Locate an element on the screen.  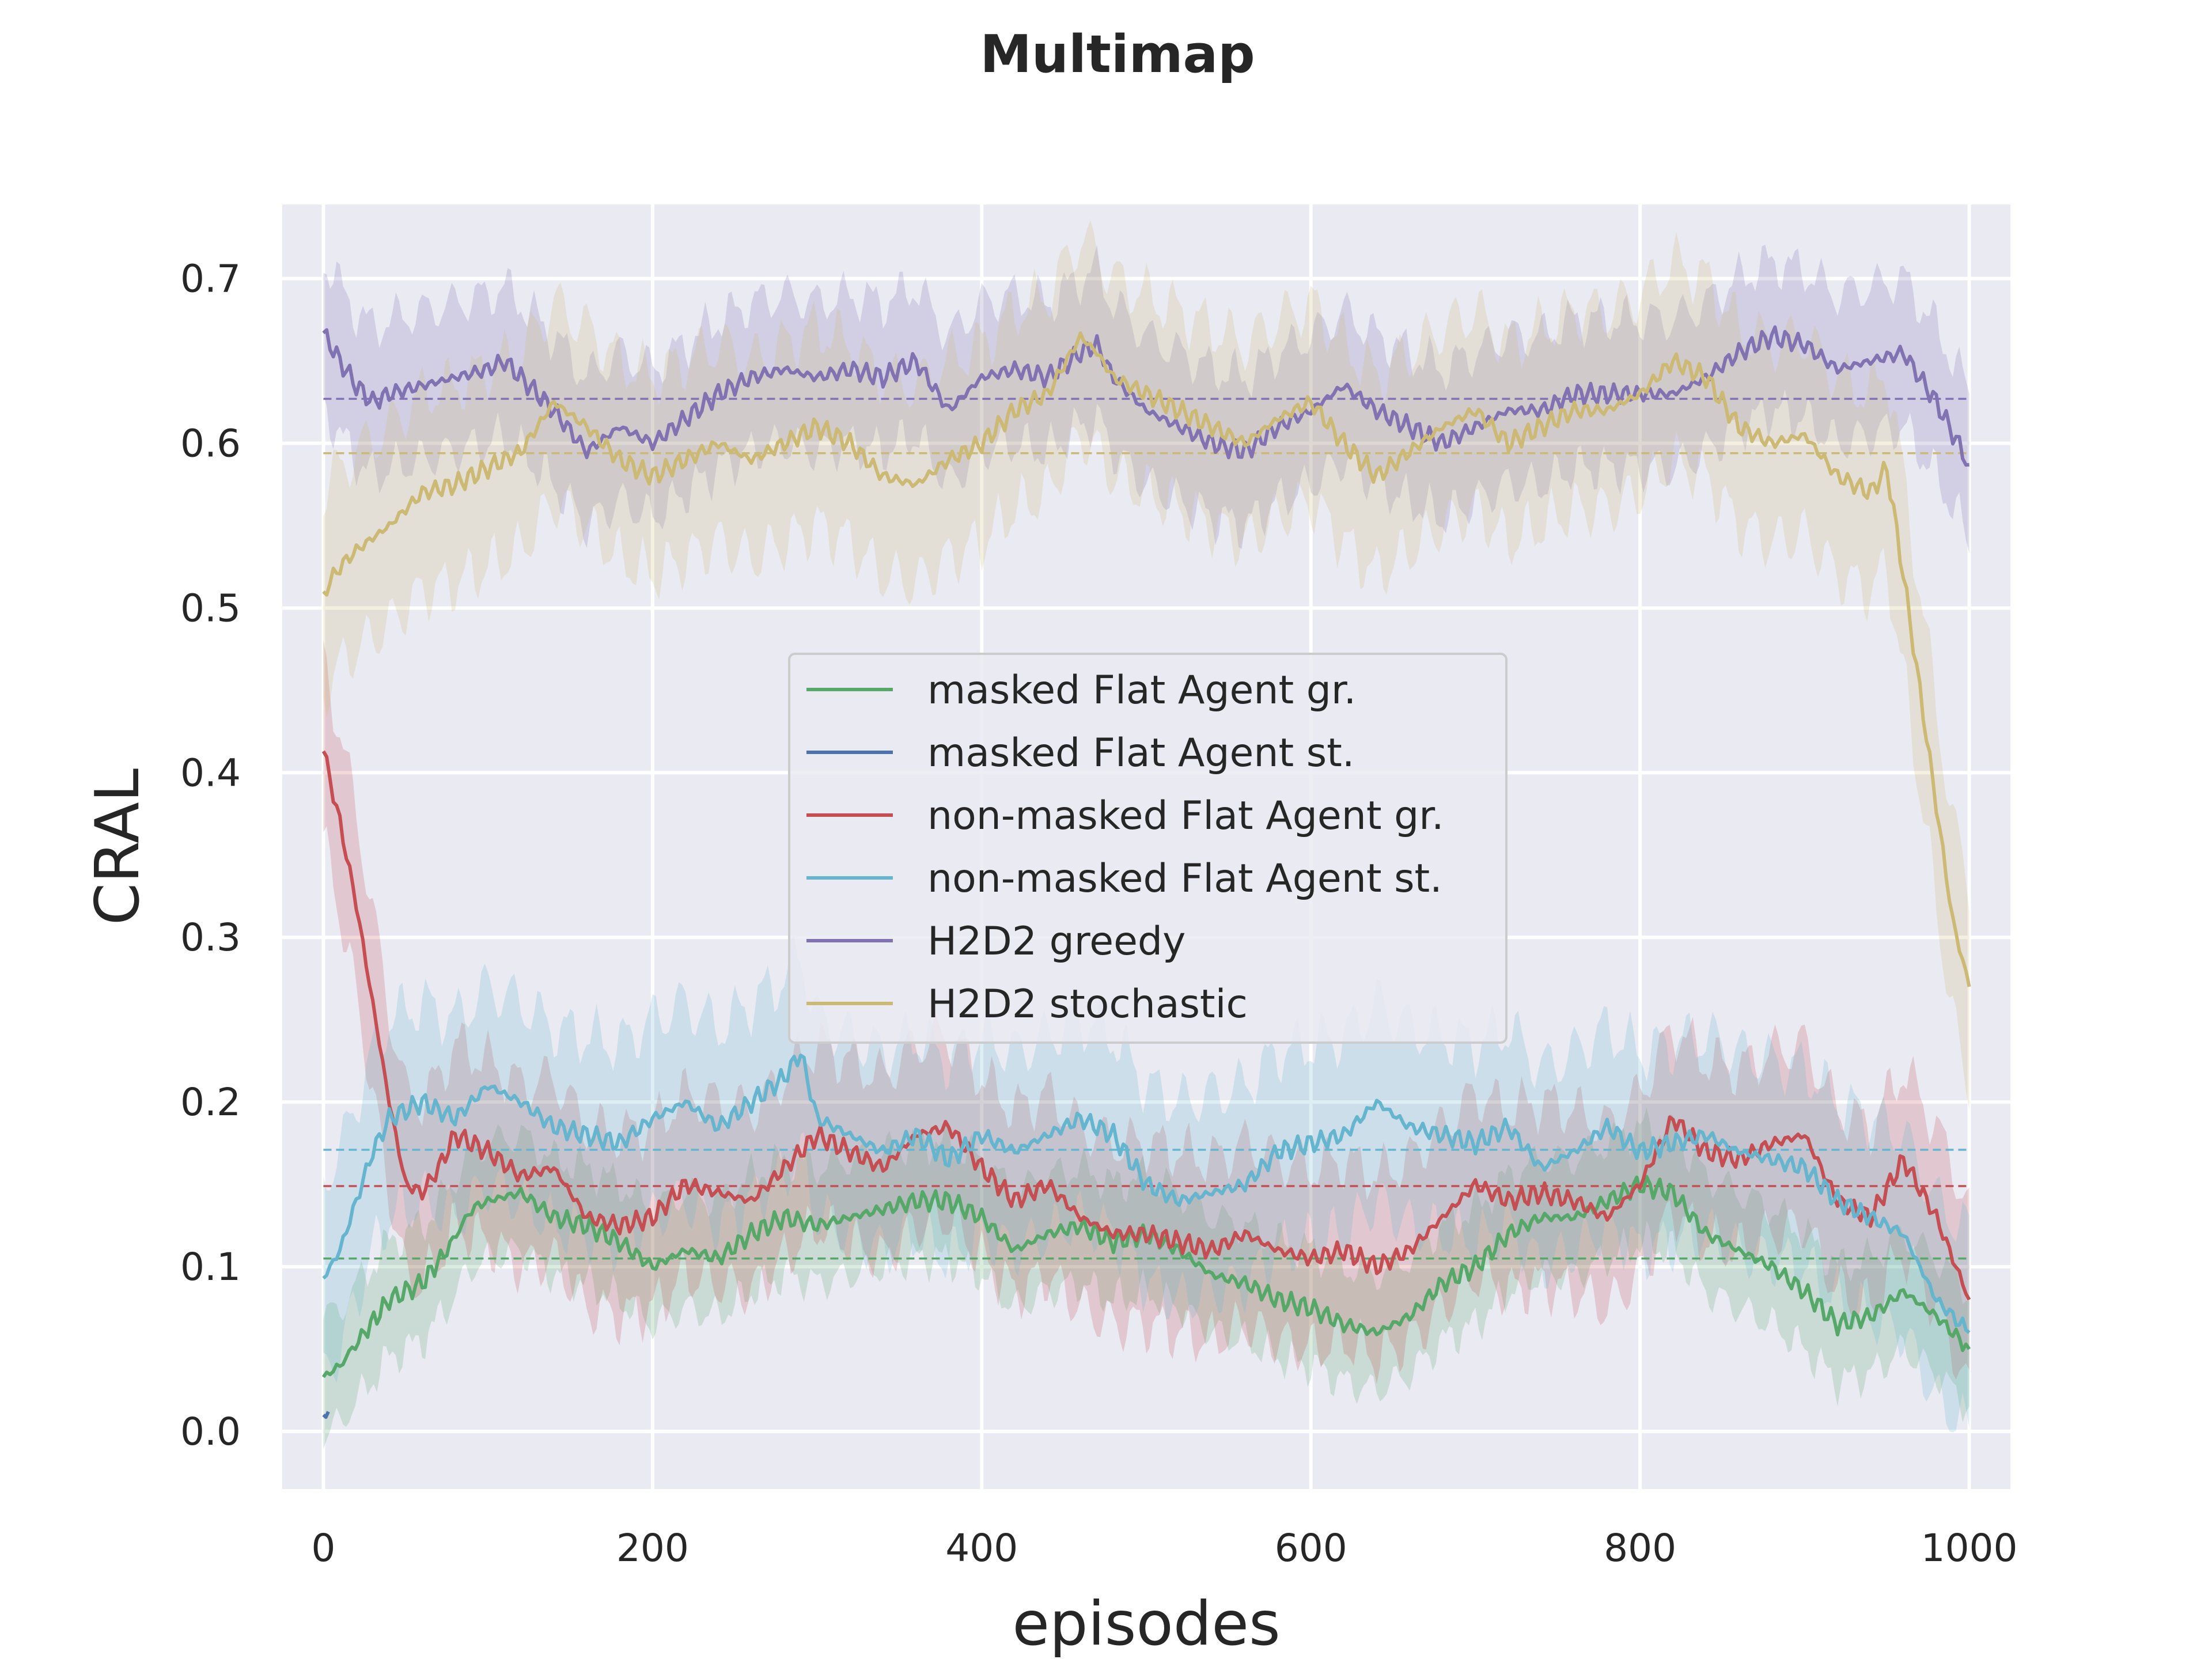
y-tick-label: 0.0 is located at coordinates (210, 1432).